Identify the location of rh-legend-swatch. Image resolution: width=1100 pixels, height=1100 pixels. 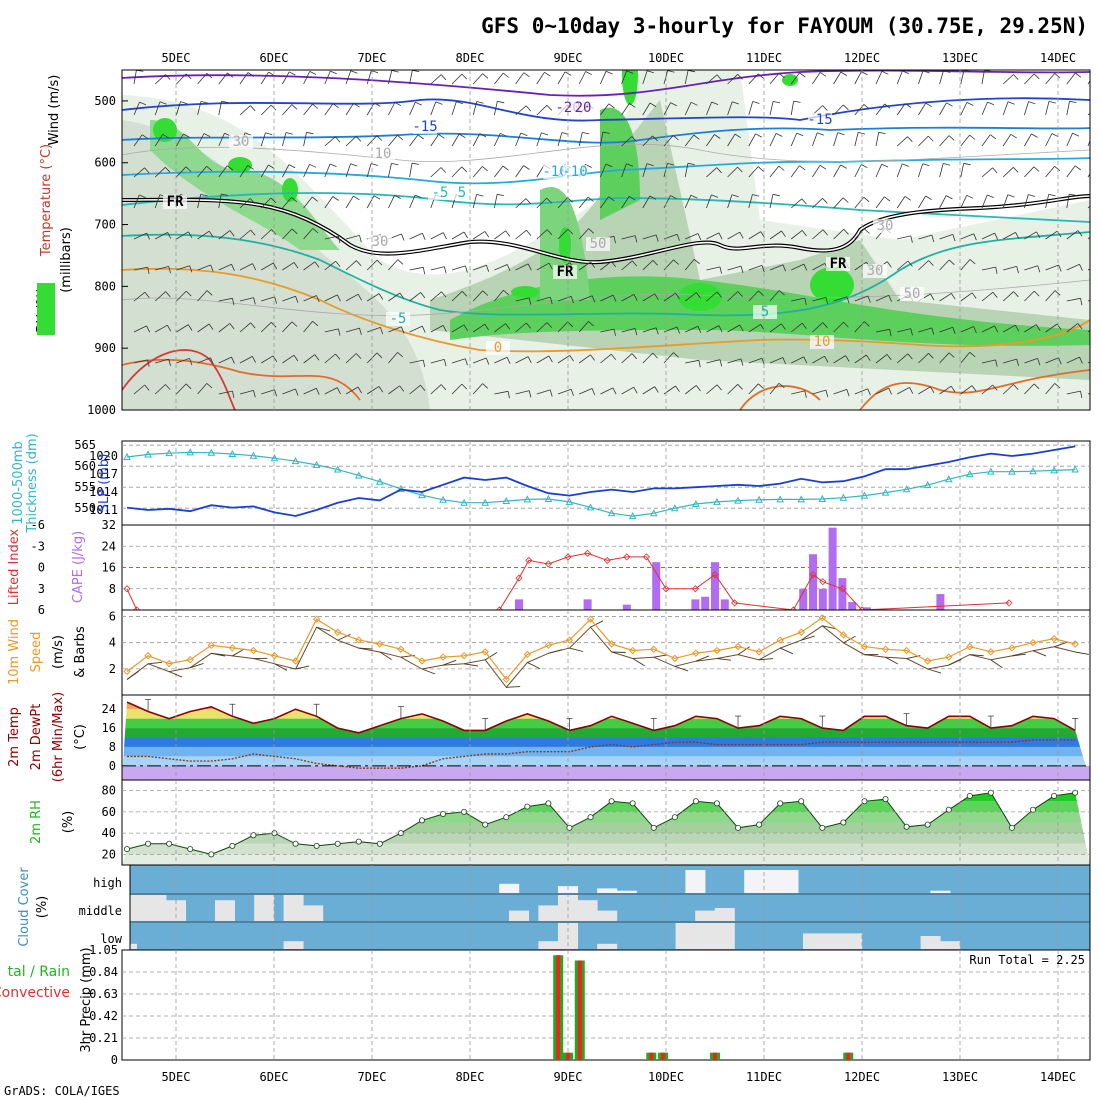
(46, 309).